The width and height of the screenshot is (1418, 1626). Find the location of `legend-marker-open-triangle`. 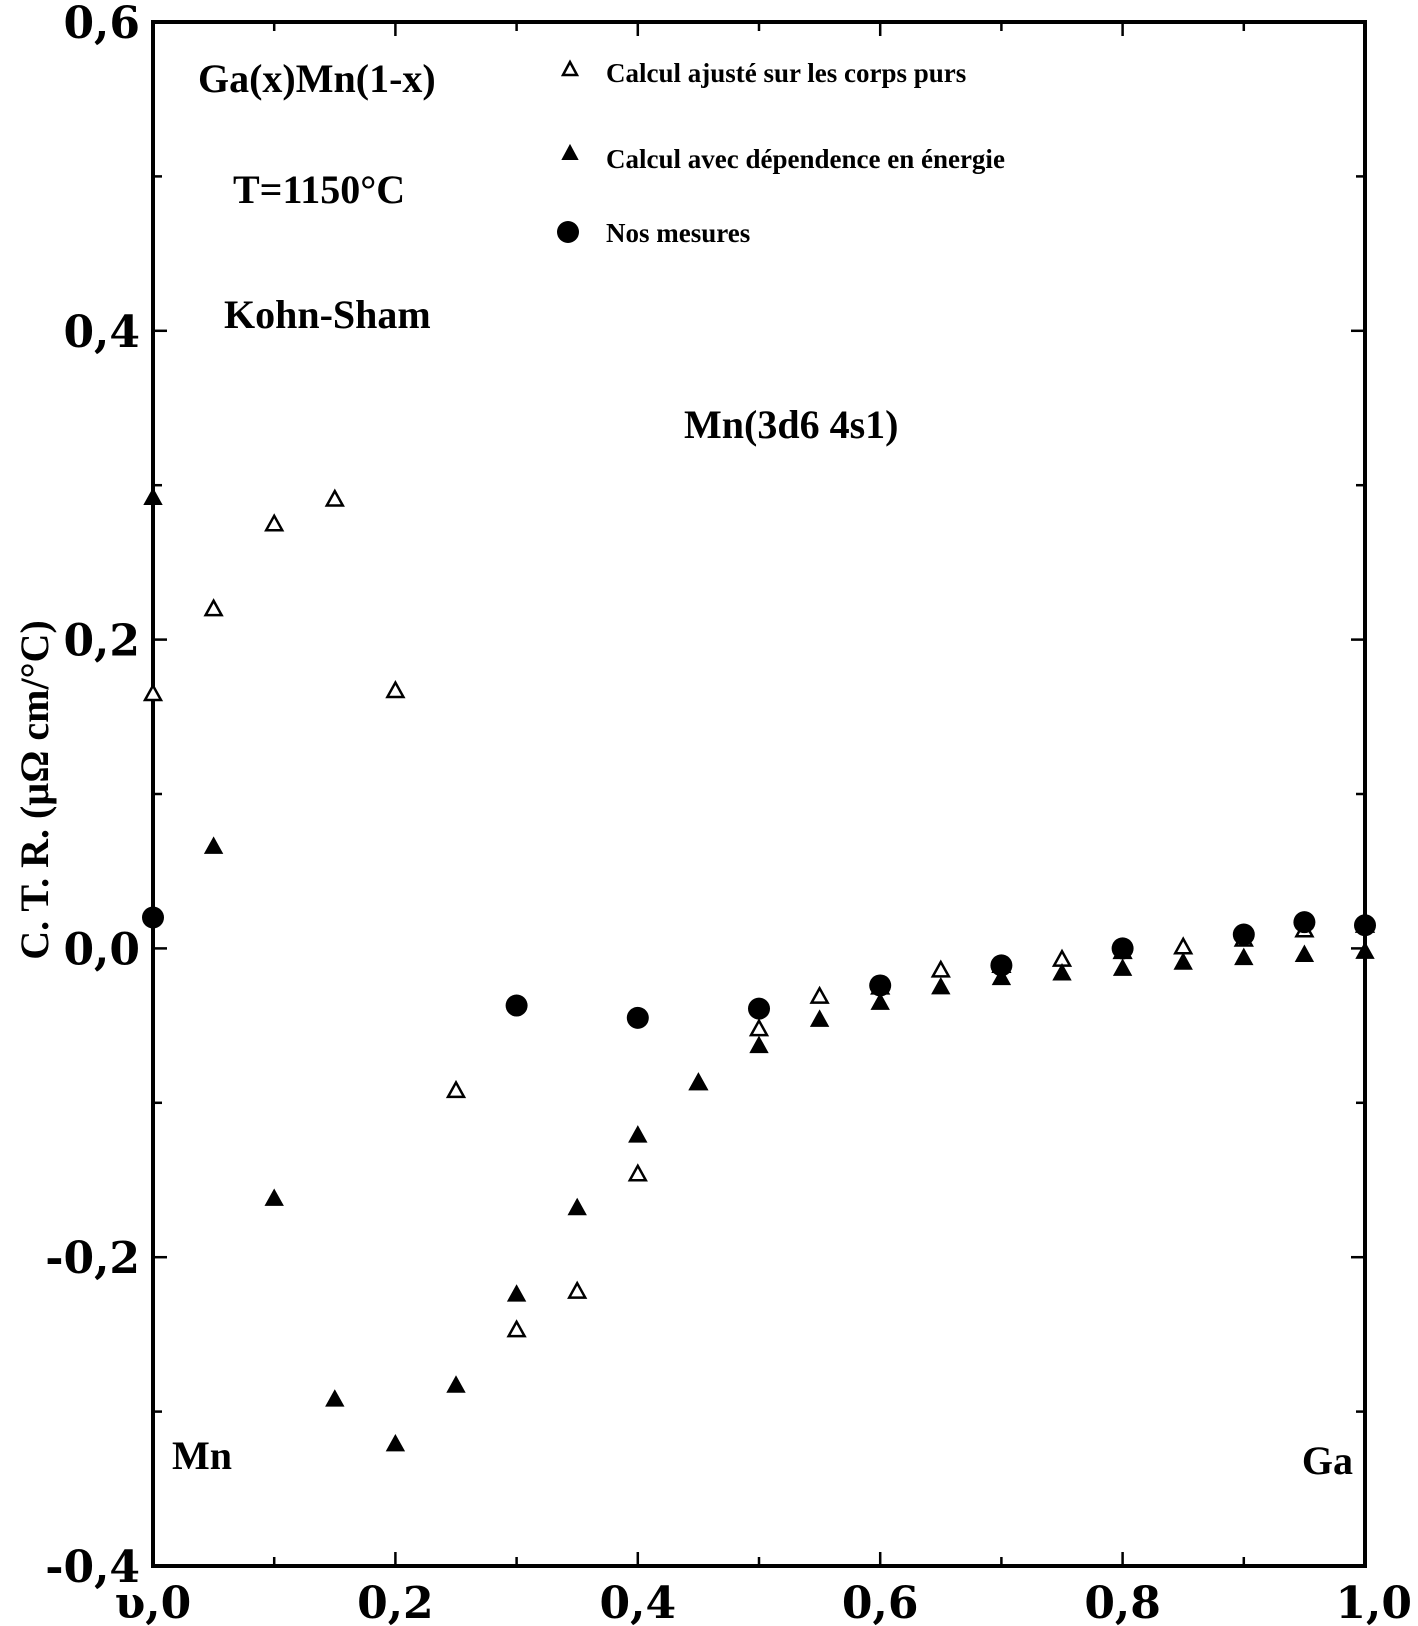

legend-marker-open-triangle is located at coordinates (570, 68).